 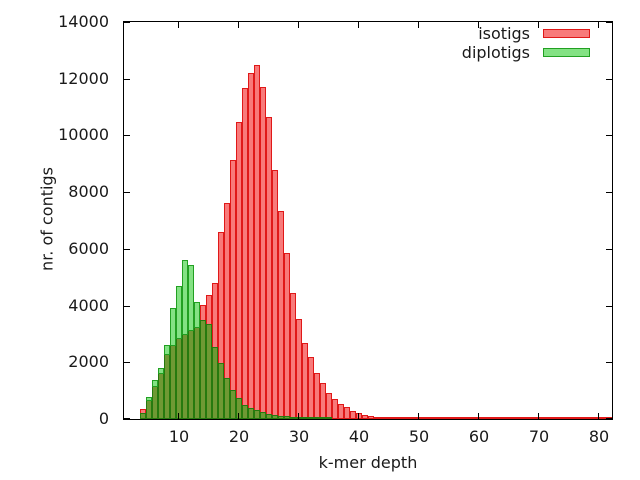 What do you see at coordinates (599, 436) in the screenshot?
I see `x-tick-label: 80` at bounding box center [599, 436].